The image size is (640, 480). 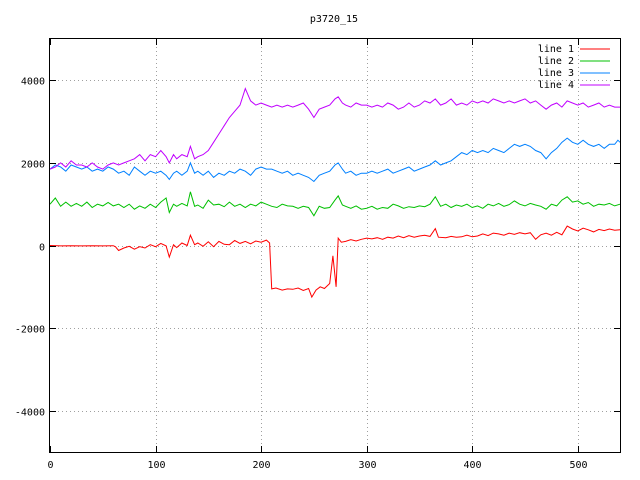 What do you see at coordinates (30, 330) in the screenshot?
I see `y-tick-label: -2000` at bounding box center [30, 330].